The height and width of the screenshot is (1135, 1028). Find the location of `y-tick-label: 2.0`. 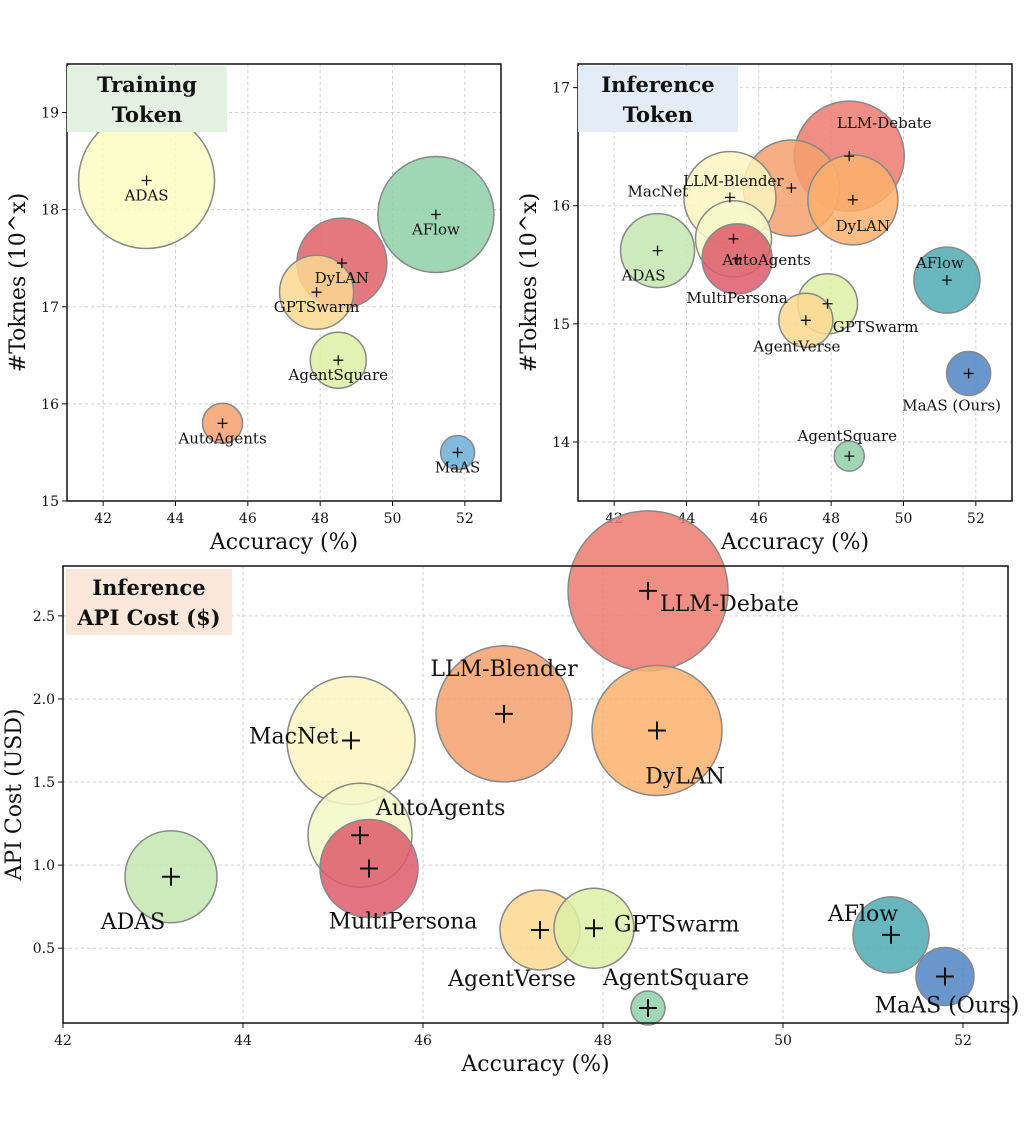

y-tick-label: 2.0 is located at coordinates (44, 700).